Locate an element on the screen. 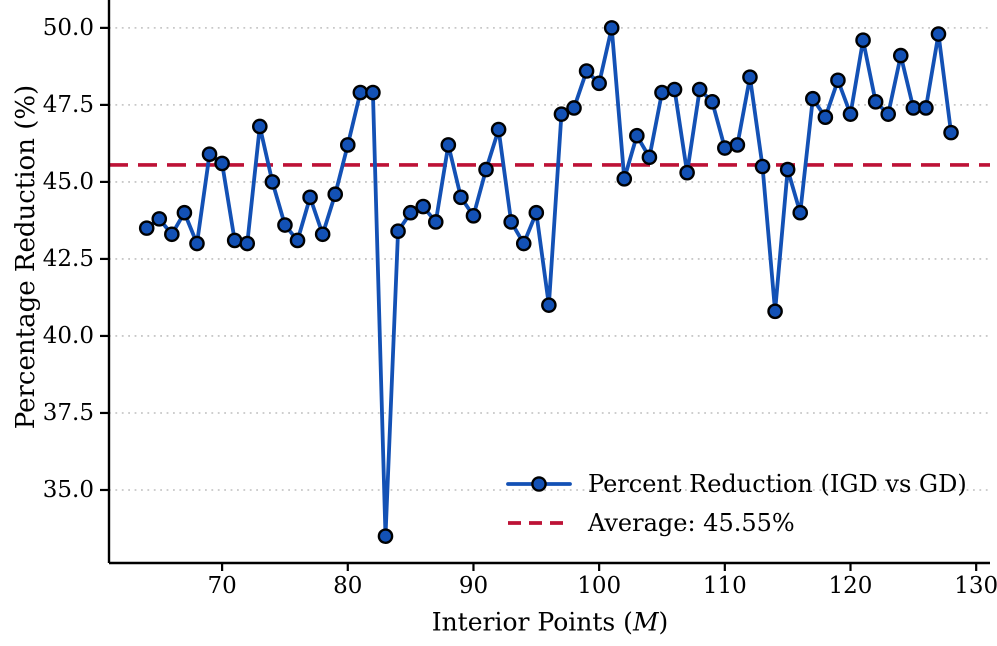 This screenshot has height=646, width=997. series-line-sample-icon is located at coordinates (539, 484).